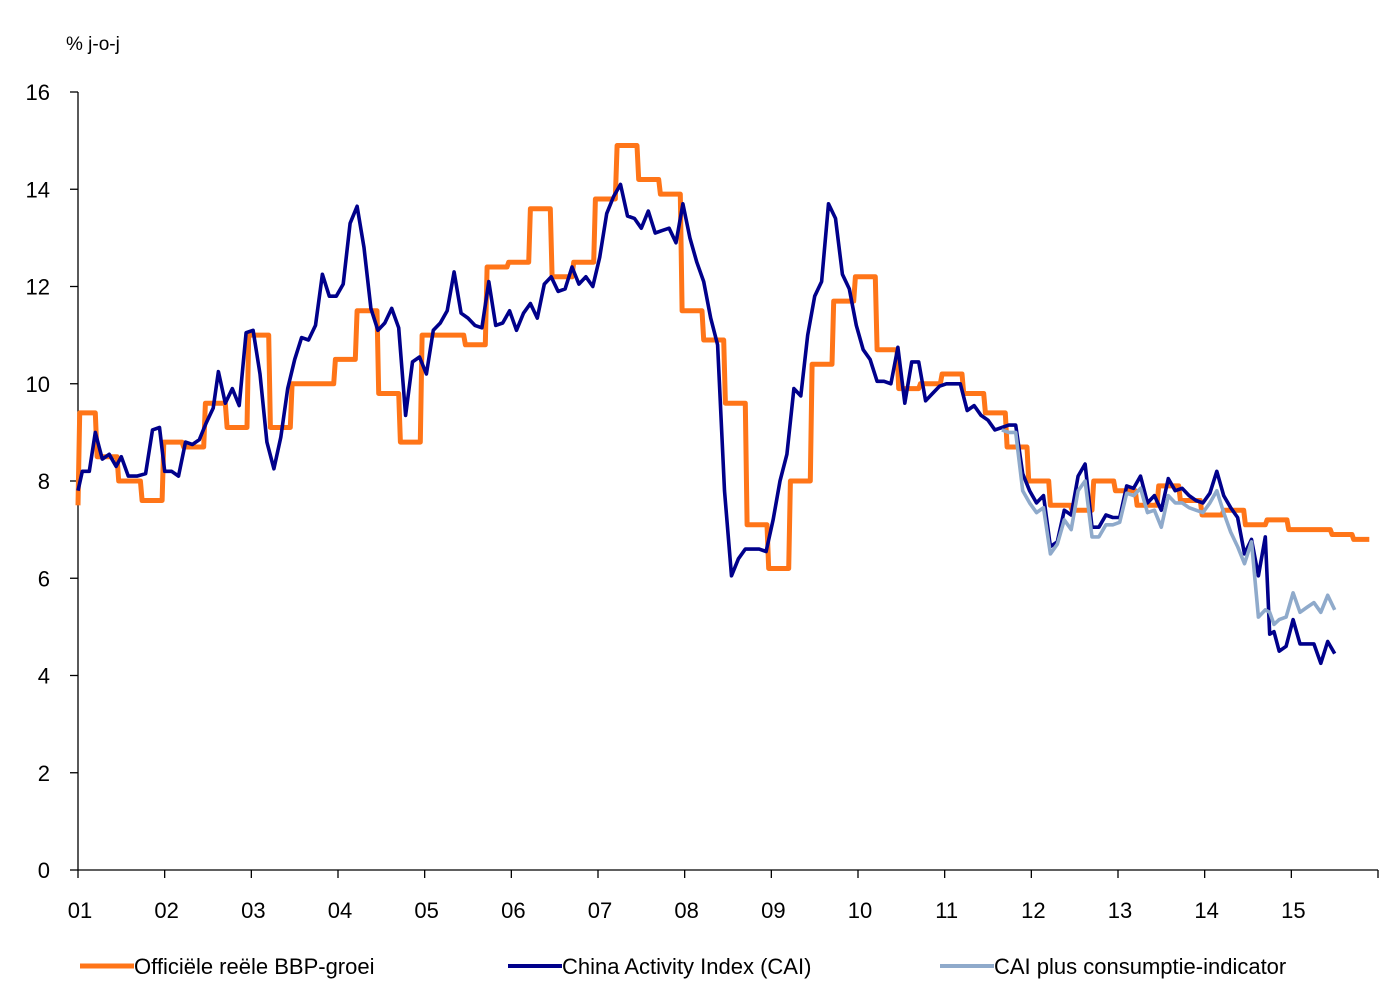 Image resolution: width=1392 pixels, height=996 pixels. Describe the element at coordinates (38, 287) in the screenshot. I see `y-tick-label: 12` at that location.